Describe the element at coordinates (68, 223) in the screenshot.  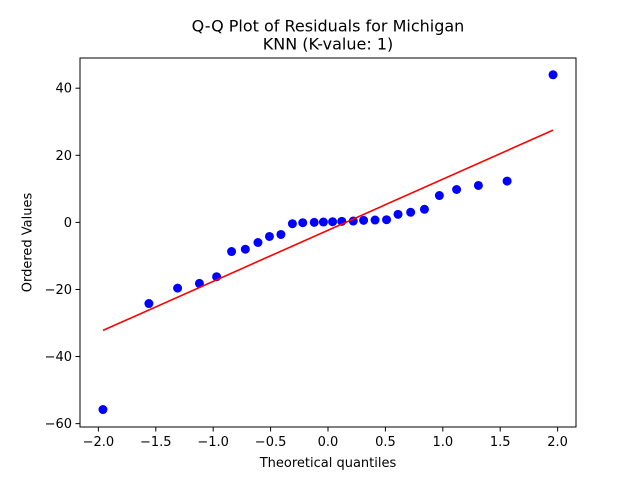
I see `y-tick-label: 0` at that location.